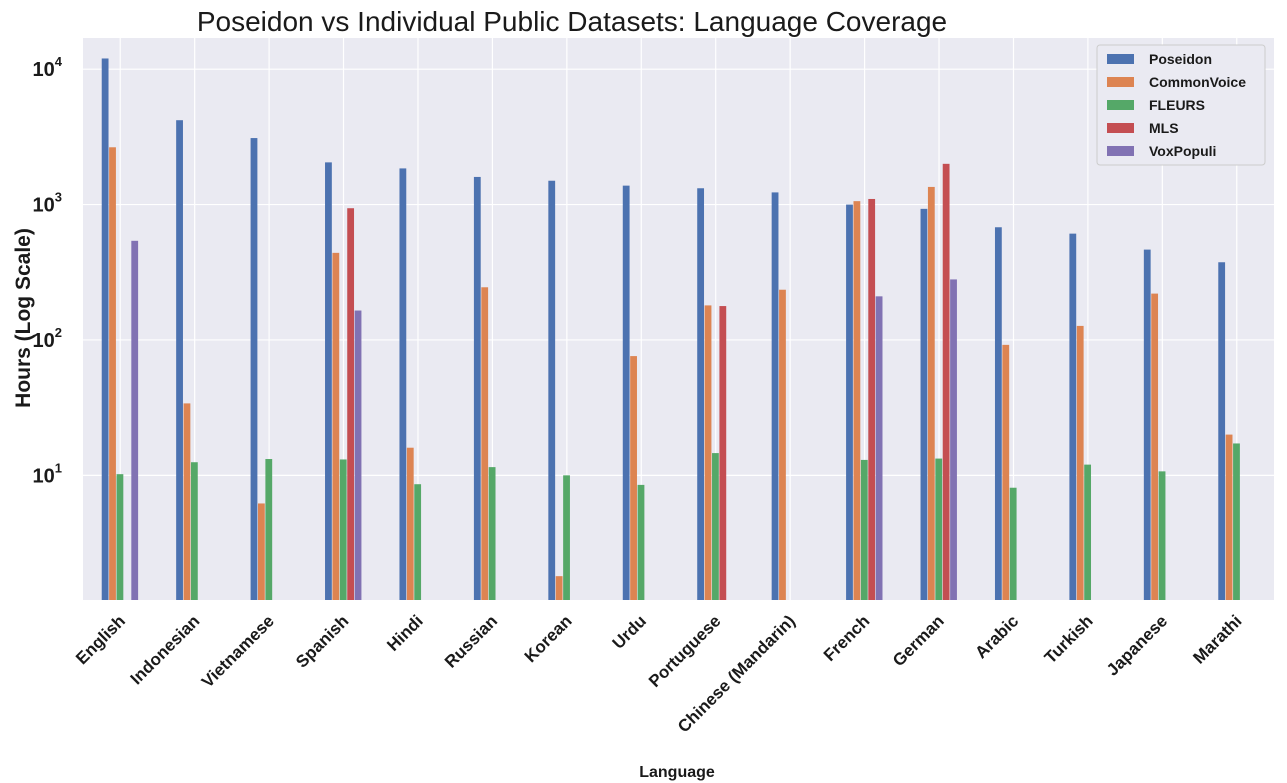 The height and width of the screenshot is (783, 1287). What do you see at coordinates (1180, 59) in the screenshot?
I see `legend-label-poseidon: Poseidon` at bounding box center [1180, 59].